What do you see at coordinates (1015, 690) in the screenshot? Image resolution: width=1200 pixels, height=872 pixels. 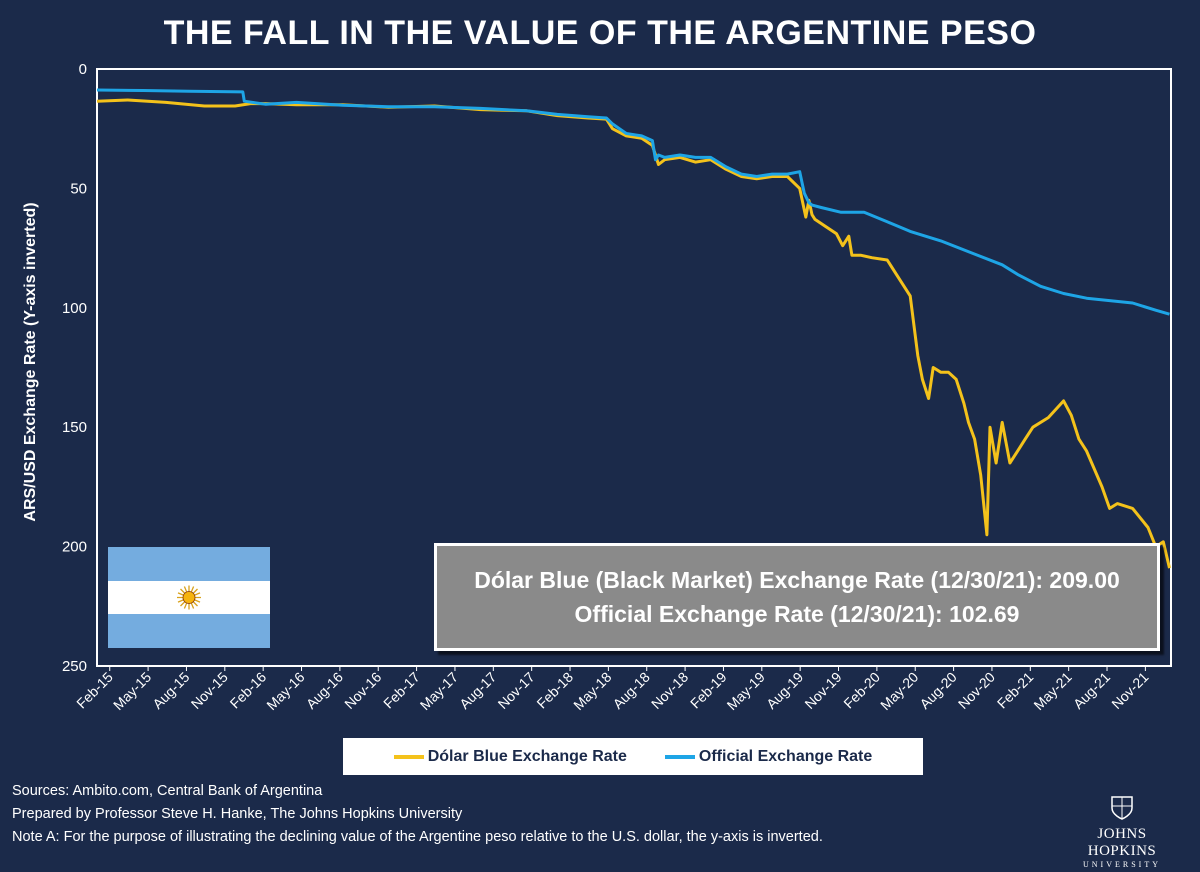 I see `x-tick-label: Feb-21` at bounding box center [1015, 690].